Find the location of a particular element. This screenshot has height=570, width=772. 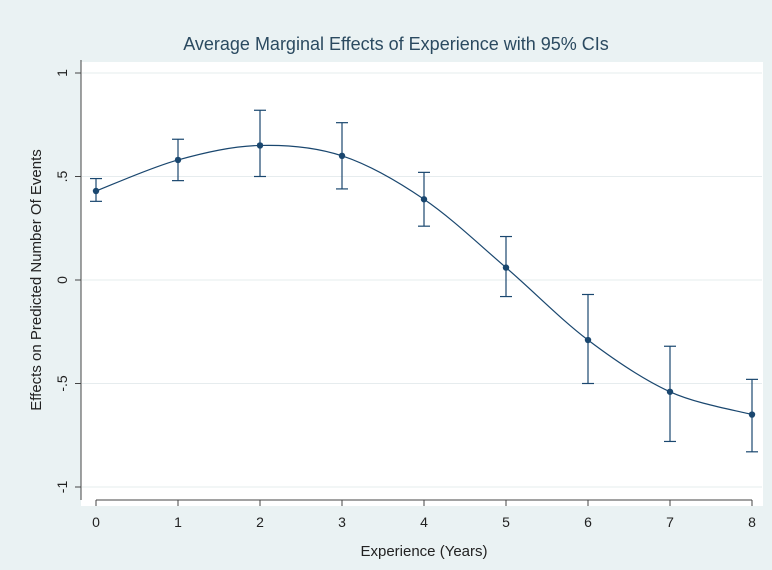

y-tick-label: -.5 is located at coordinates (62, 383).